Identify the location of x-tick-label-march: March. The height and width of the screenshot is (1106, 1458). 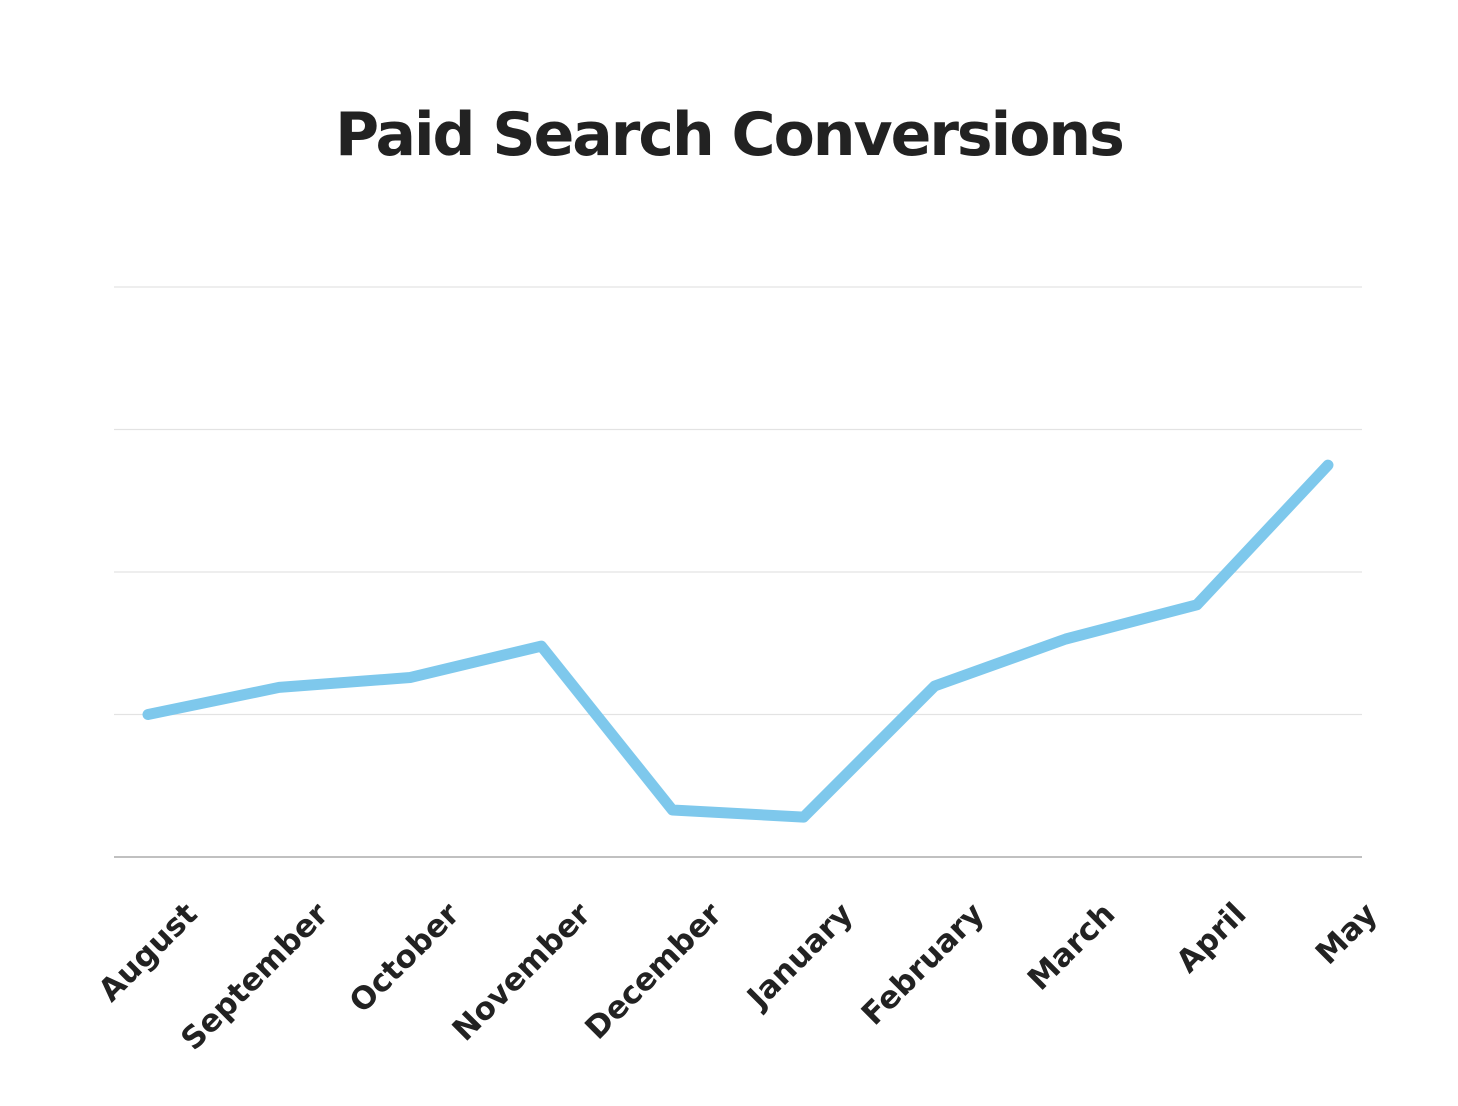
(1071, 946).